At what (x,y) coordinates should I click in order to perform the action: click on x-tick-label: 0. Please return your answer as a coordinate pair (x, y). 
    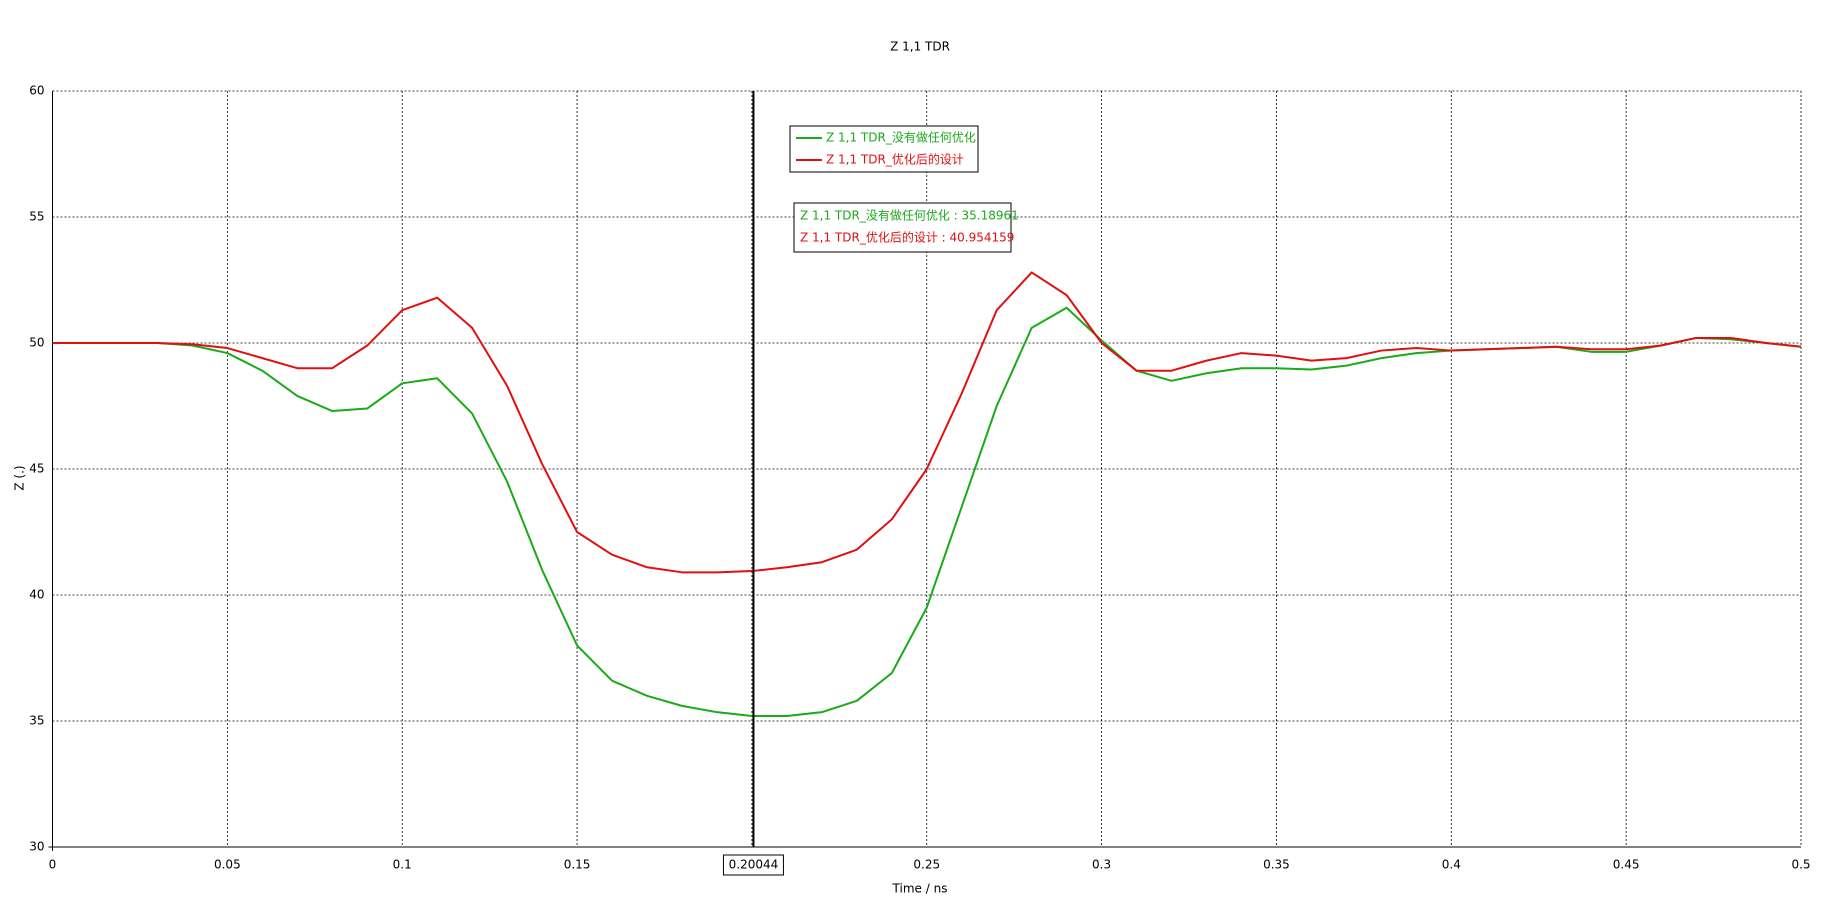
    Looking at the image, I should click on (53, 865).